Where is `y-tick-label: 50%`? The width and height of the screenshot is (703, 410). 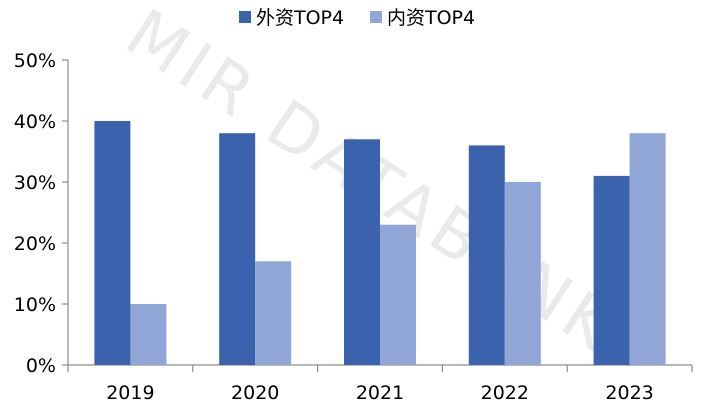 y-tick-label: 50% is located at coordinates (35, 61).